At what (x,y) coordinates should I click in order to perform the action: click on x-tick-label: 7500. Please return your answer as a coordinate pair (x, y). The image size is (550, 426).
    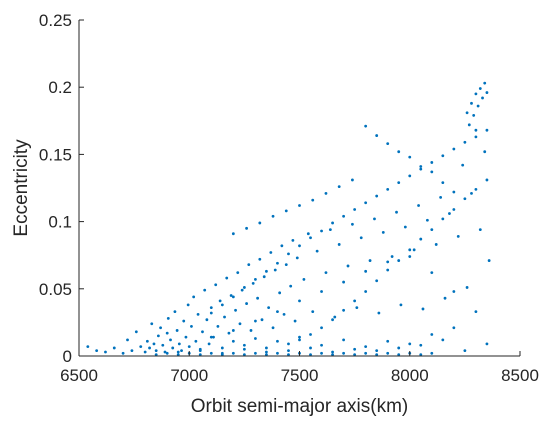
    Looking at the image, I should click on (300, 375).